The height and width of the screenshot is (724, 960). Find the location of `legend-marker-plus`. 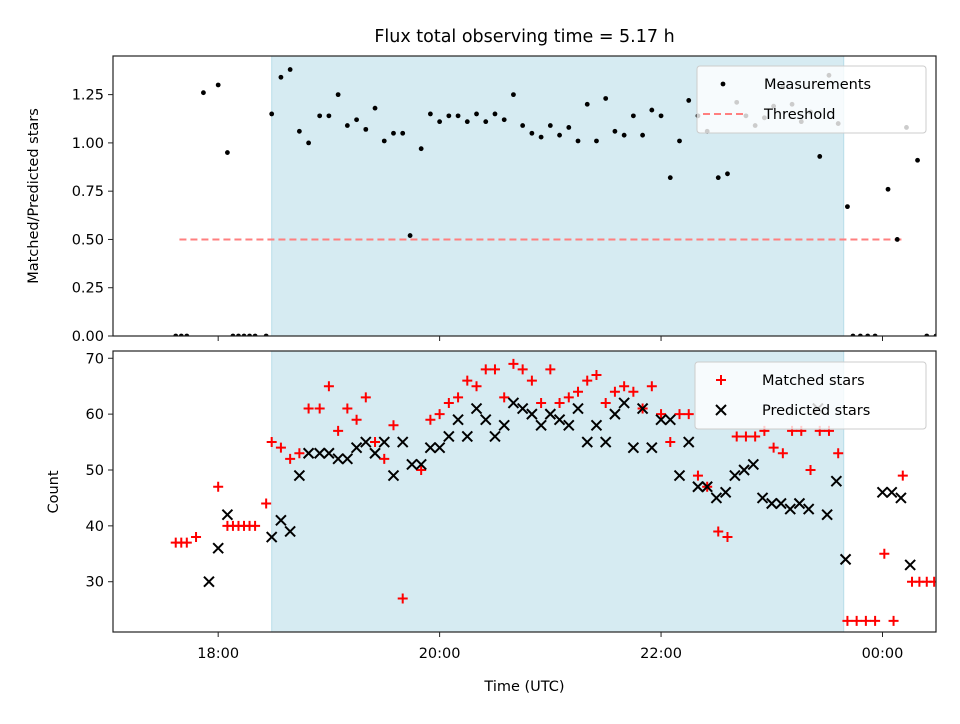

legend-marker-plus is located at coordinates (721, 380).